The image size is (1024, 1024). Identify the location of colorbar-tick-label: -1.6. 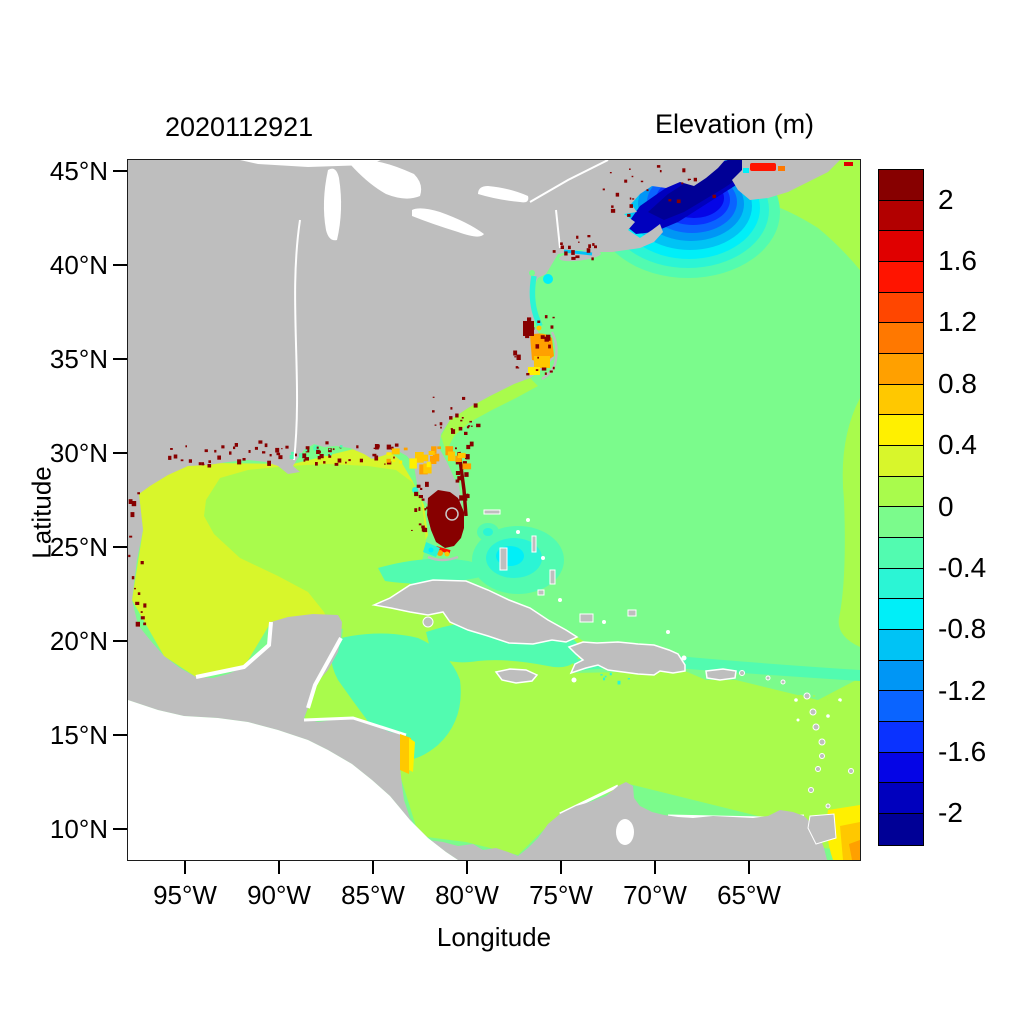
(962, 751).